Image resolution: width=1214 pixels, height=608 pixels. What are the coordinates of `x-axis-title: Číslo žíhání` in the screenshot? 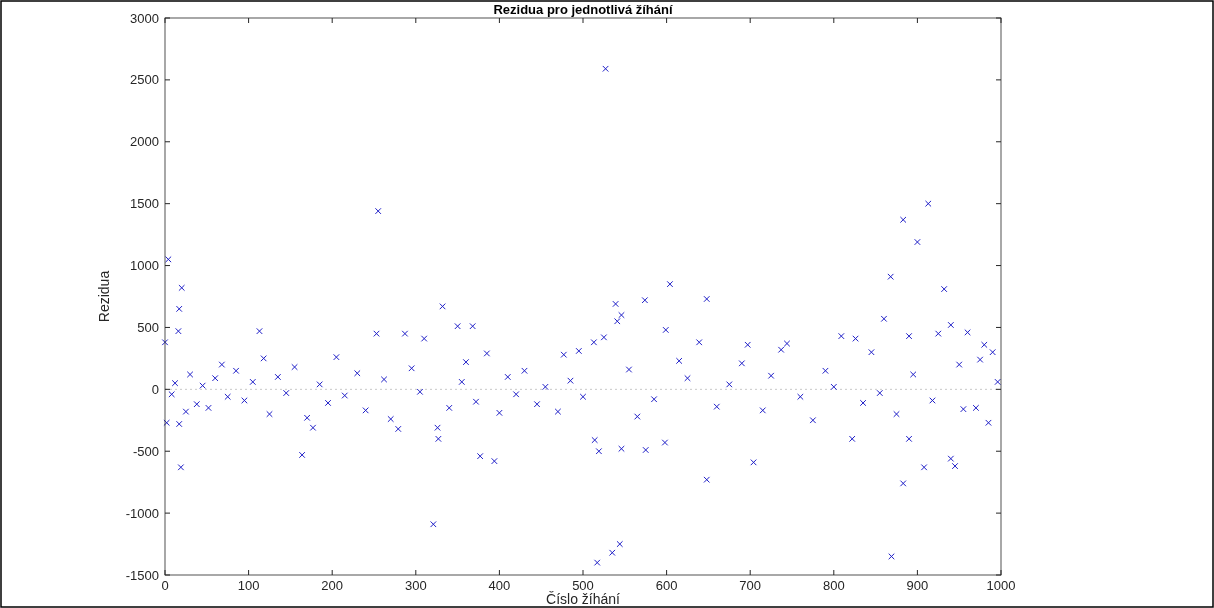 It's located at (583, 599).